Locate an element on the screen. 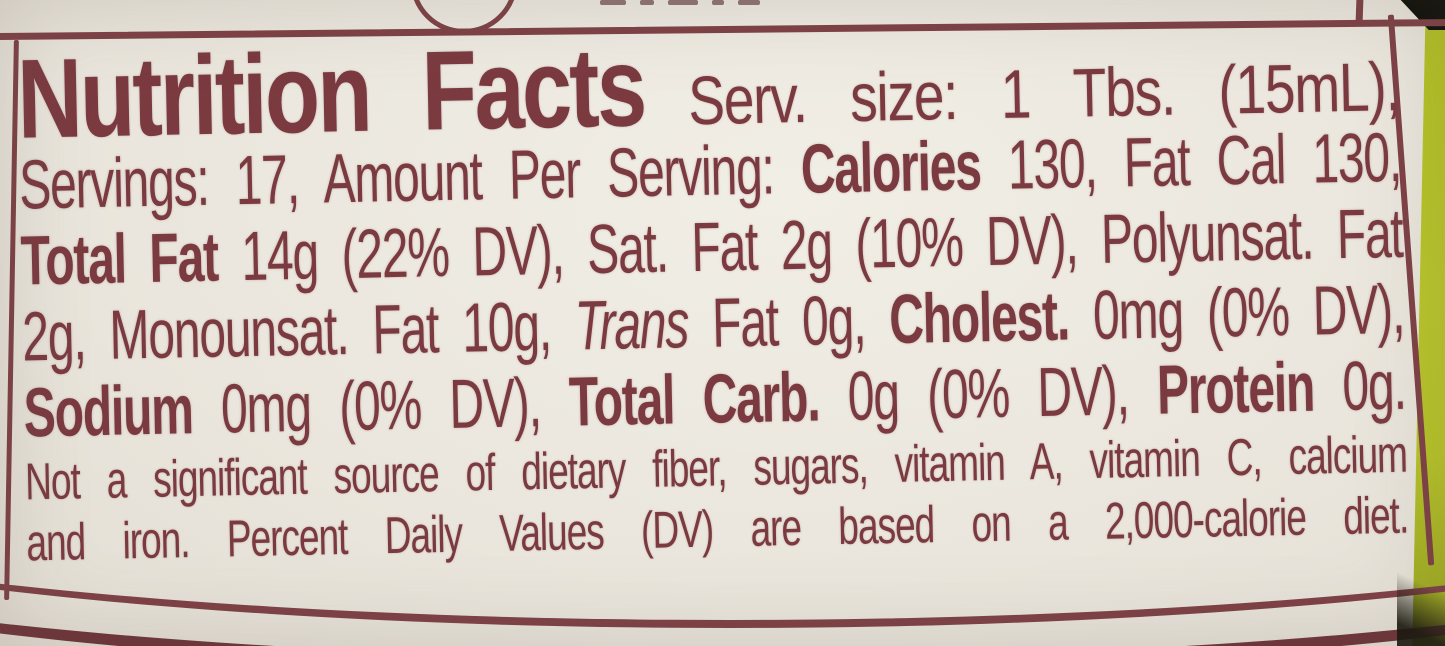 This screenshot has height=646, width=1445. calories-label: Calories is located at coordinates (891, 168).